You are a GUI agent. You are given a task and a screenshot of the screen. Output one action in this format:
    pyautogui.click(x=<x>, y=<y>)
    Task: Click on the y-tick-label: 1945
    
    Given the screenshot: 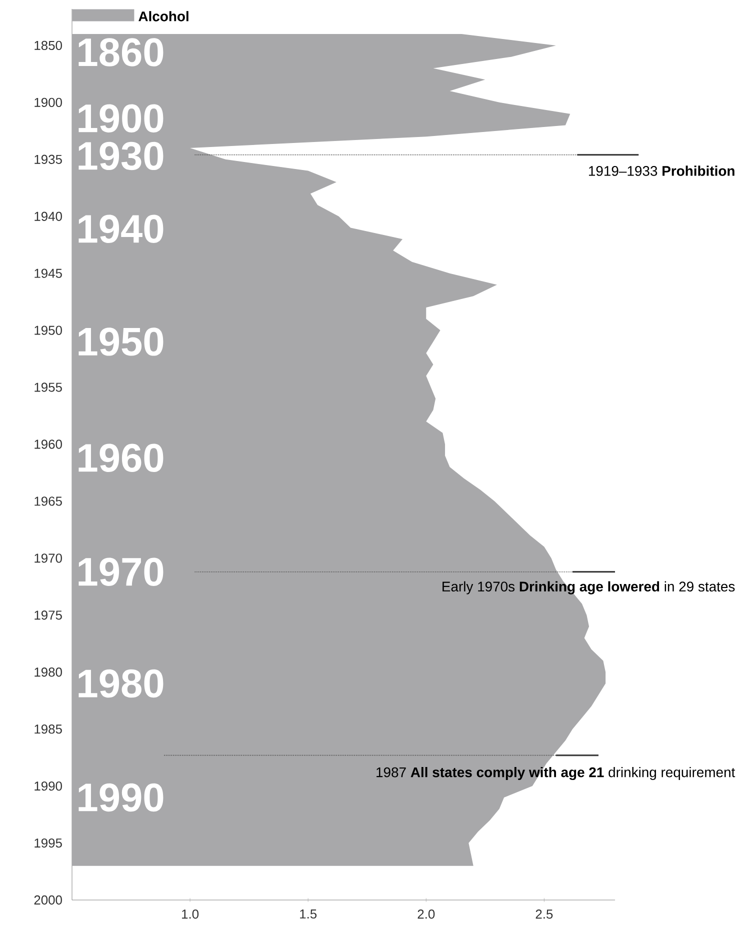 What is the action you would take?
    pyautogui.click(x=48, y=273)
    